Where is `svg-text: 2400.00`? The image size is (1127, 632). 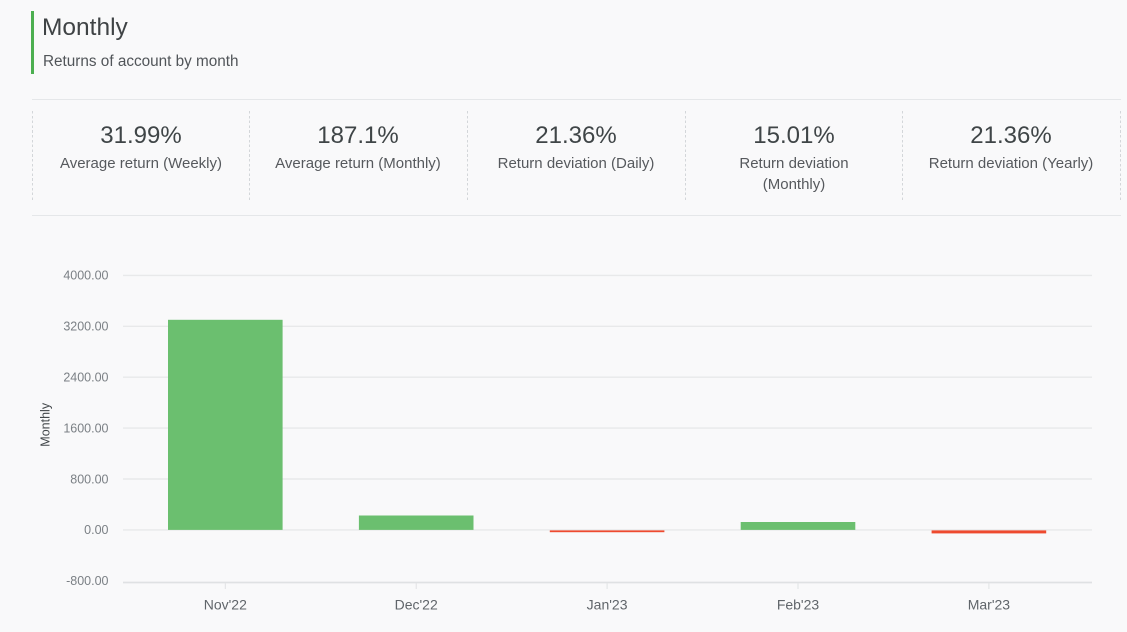 svg-text: 2400.00 is located at coordinates (85, 378).